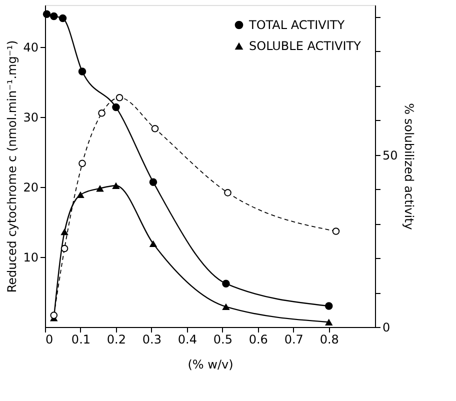 The image size is (456, 401). What do you see at coordinates (297, 25) in the screenshot?
I see `legend-label: TOTAL ACTIVITY` at bounding box center [297, 25].